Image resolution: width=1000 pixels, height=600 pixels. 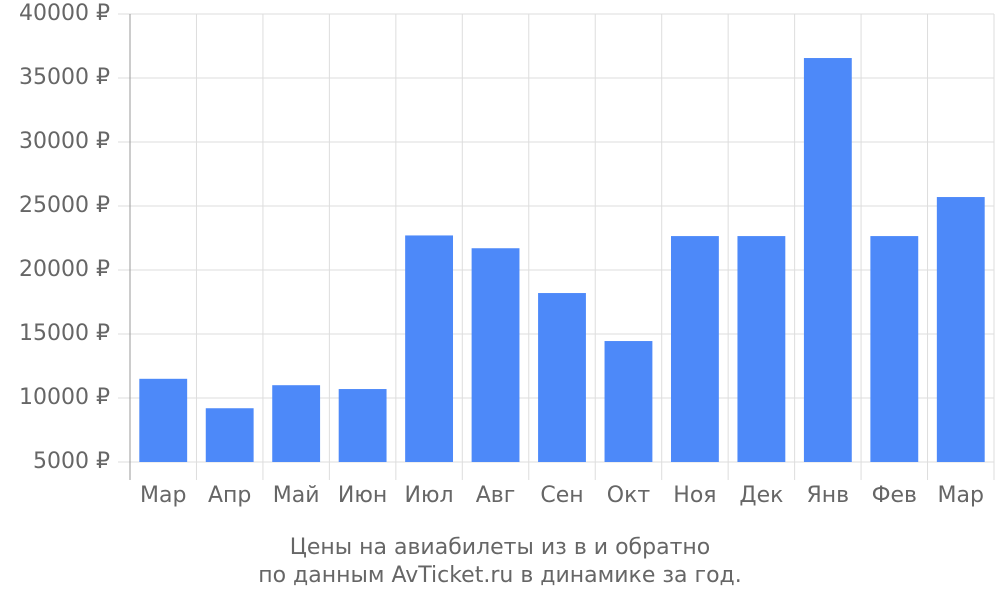 I want to click on y-tick-label: 30000 ₽, so click(x=64, y=141).